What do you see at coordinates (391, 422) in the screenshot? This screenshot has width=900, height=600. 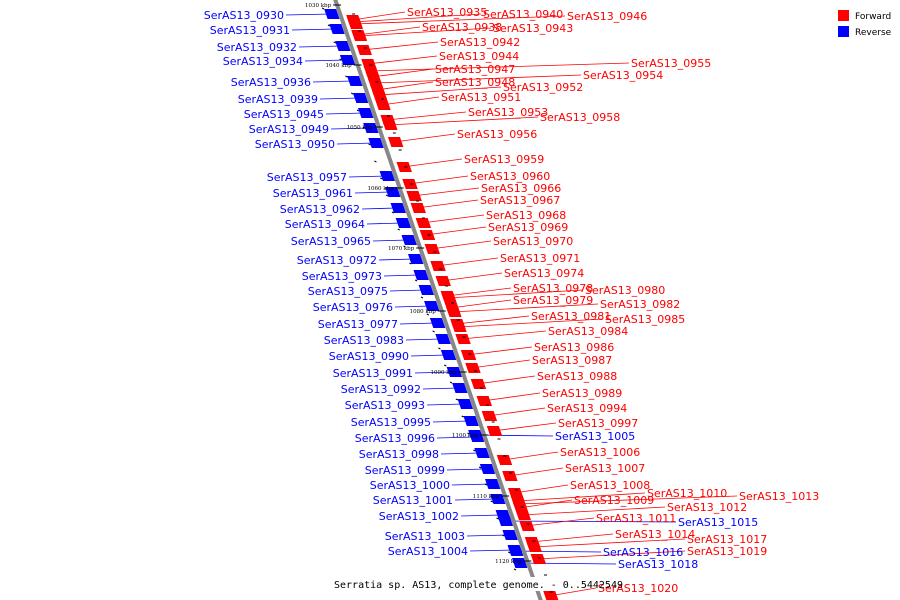 I see `gene-label-seras13-0995: SerAS13_0995` at bounding box center [391, 422].